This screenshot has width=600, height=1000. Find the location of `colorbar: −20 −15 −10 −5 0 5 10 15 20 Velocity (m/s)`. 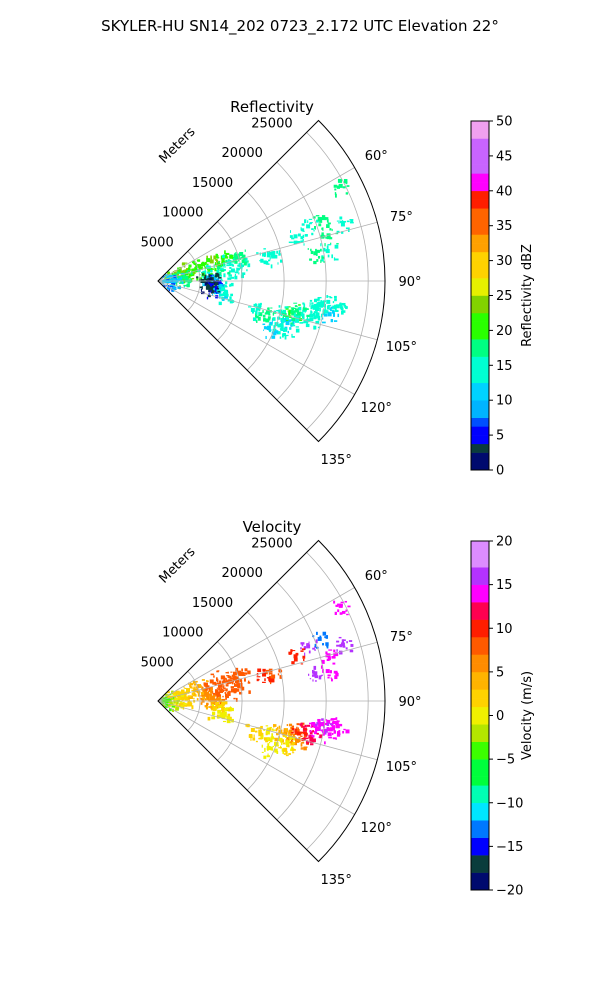

colorbar: −20 −15 −10 −5 0 5 10 15 20 Velocity (m/s) is located at coordinates (502, 717).